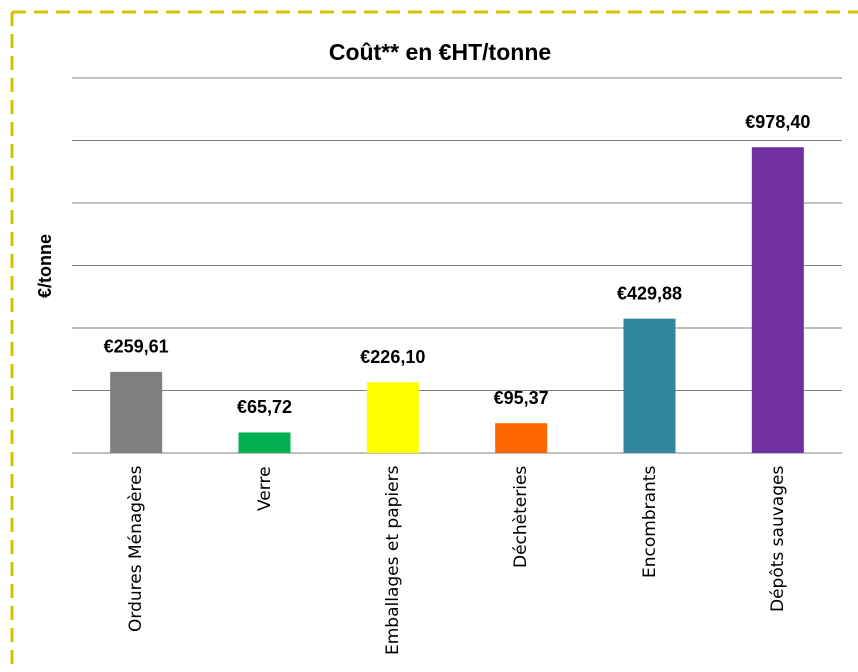 The height and width of the screenshot is (672, 858). Describe the element at coordinates (392, 561) in the screenshot. I see `x-tick-label: Emballages et papiers` at that location.